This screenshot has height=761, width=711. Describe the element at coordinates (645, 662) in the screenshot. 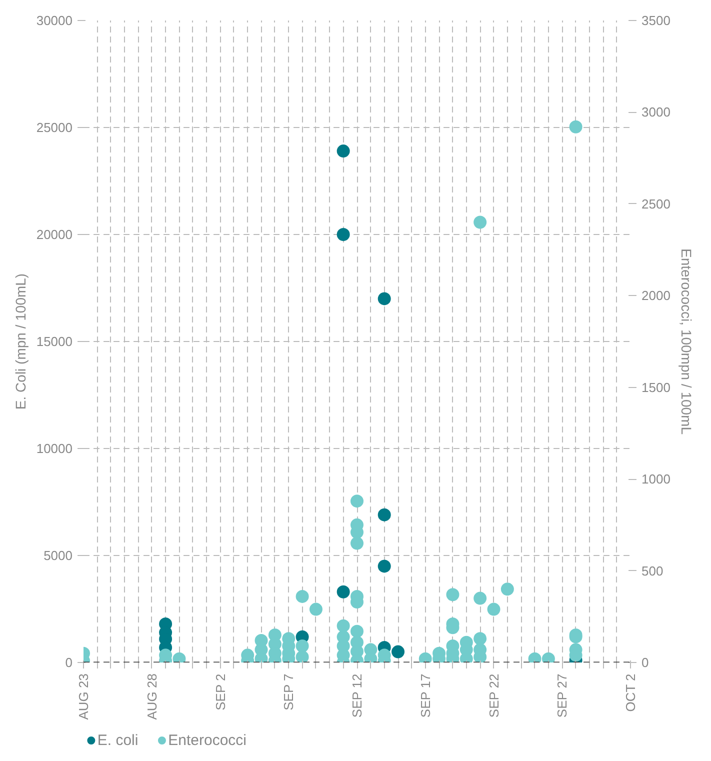

I see `y2-tick-label: 0` at that location.